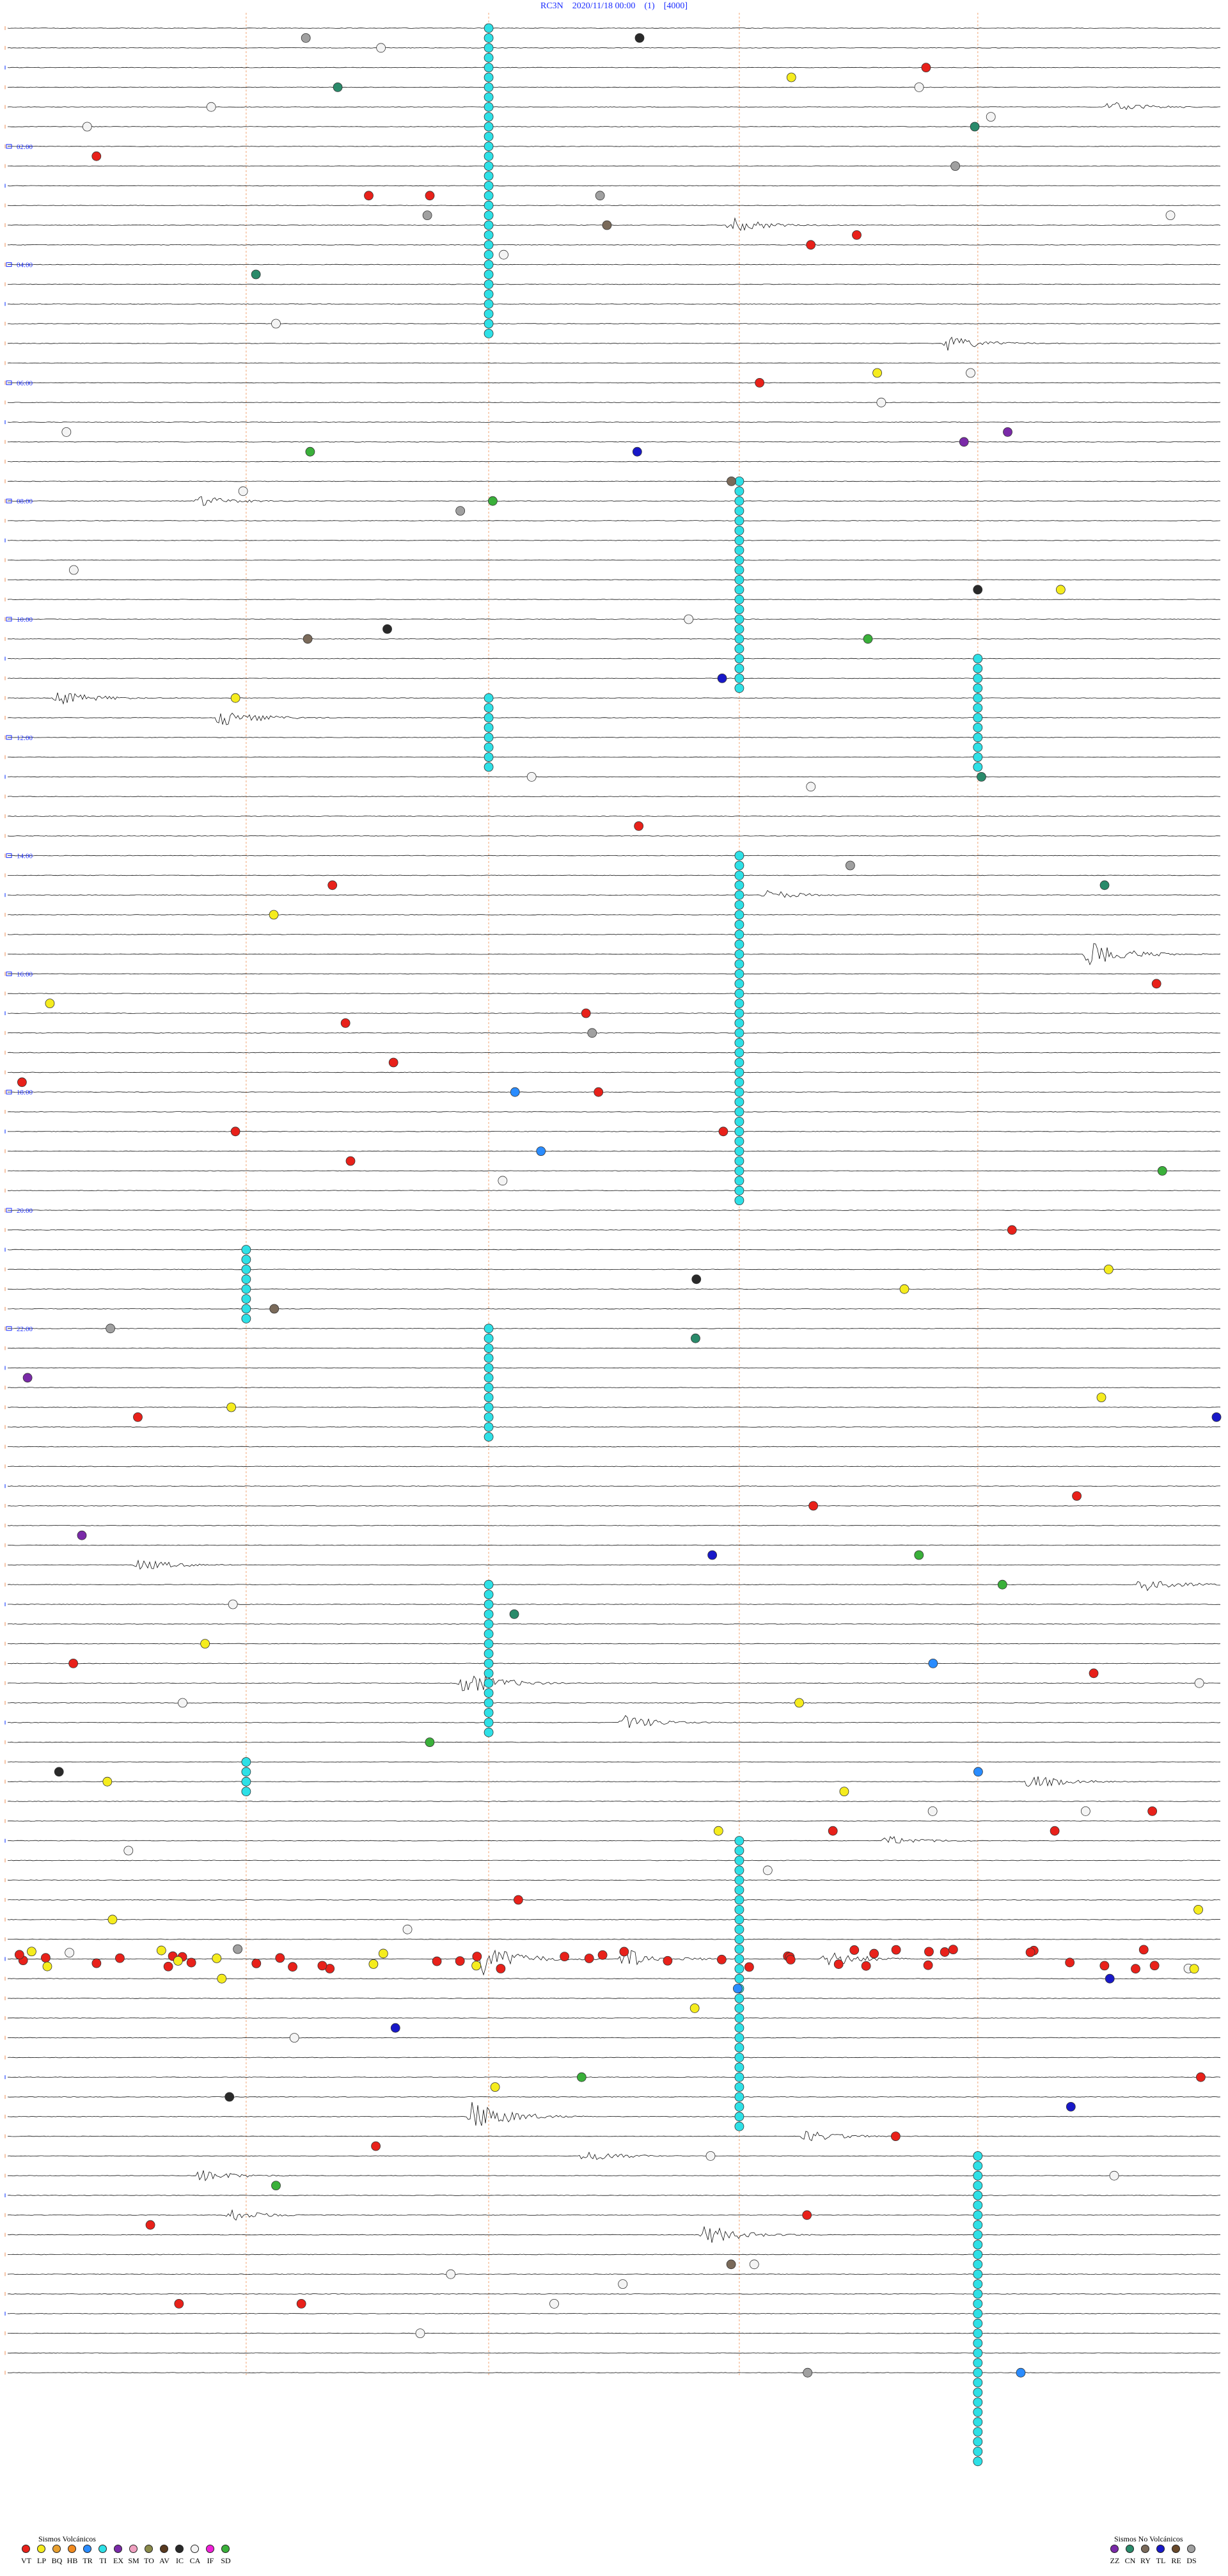 The height and width of the screenshot is (2576, 1228). What do you see at coordinates (118, 2560) in the screenshot?
I see `legend-label: EX` at bounding box center [118, 2560].